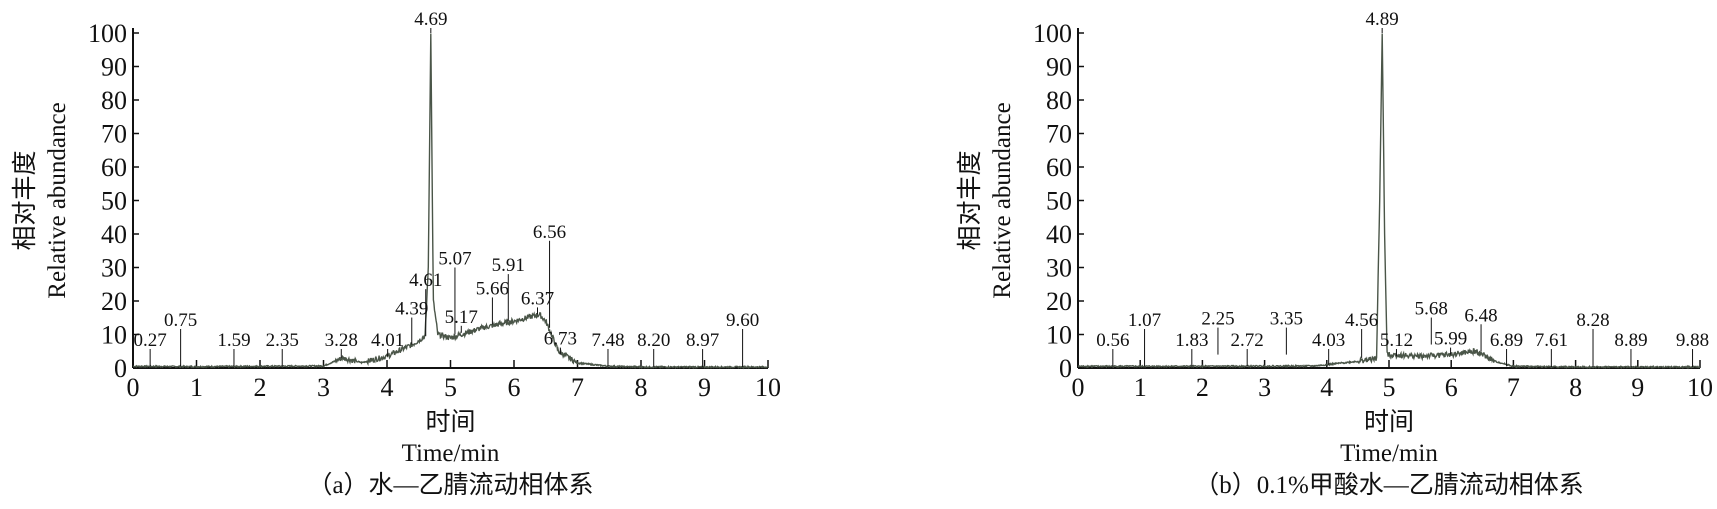  What do you see at coordinates (341, 340) in the screenshot?
I see `peak-label: 3.28` at bounding box center [341, 340].